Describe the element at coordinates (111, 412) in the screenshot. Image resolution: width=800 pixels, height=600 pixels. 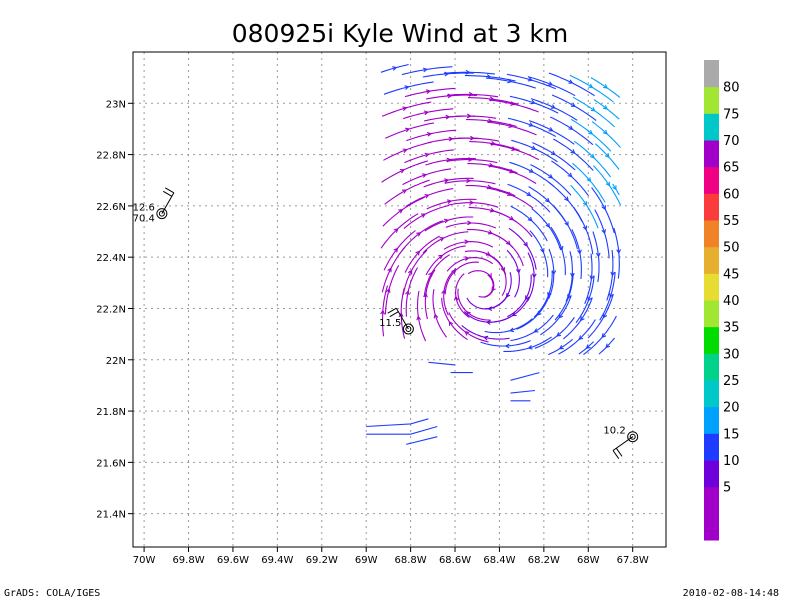
I see `y-tick-label: 21.8N` at that location.